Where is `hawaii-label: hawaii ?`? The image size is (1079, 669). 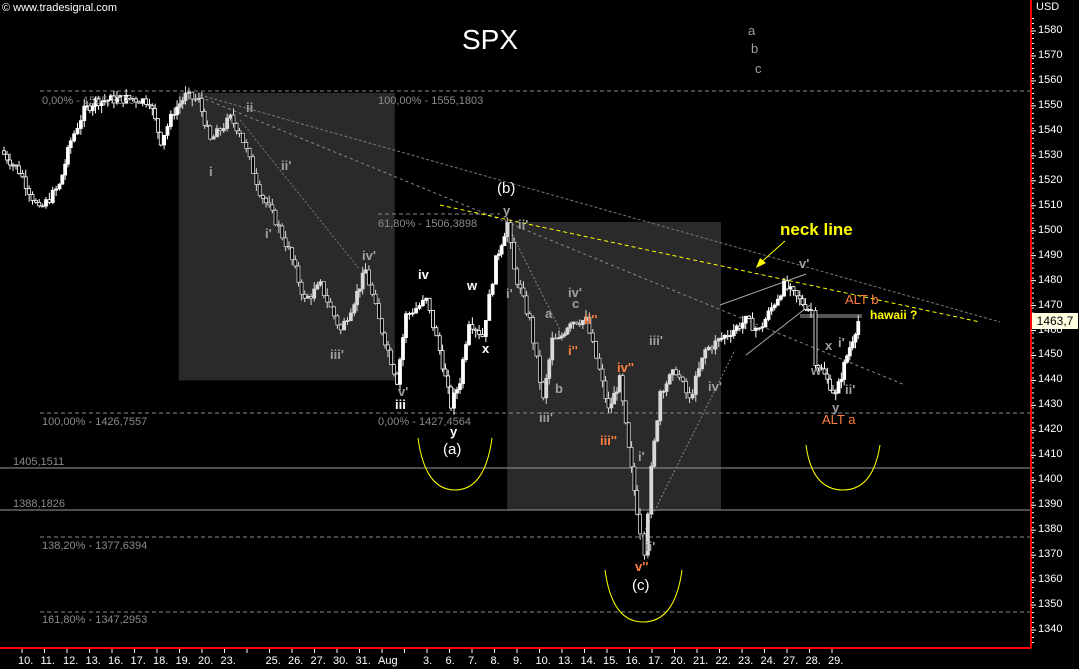 hawaii-label: hawaii ? is located at coordinates (894, 315).